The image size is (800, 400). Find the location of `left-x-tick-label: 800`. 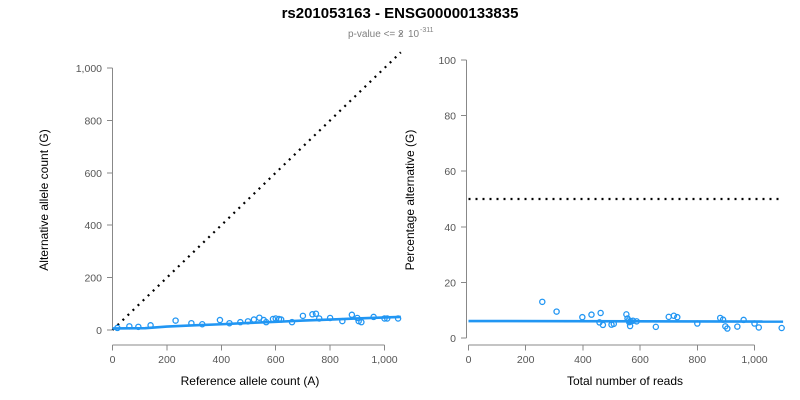

left-x-tick-label: 800 is located at coordinates (330, 360).